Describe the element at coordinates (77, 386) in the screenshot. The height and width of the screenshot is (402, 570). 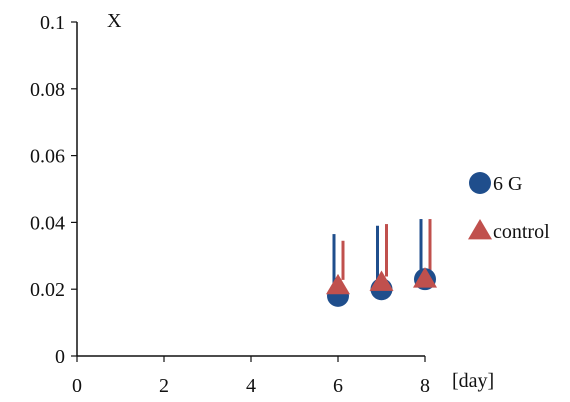
I see `x-tick-label: 0` at that location.